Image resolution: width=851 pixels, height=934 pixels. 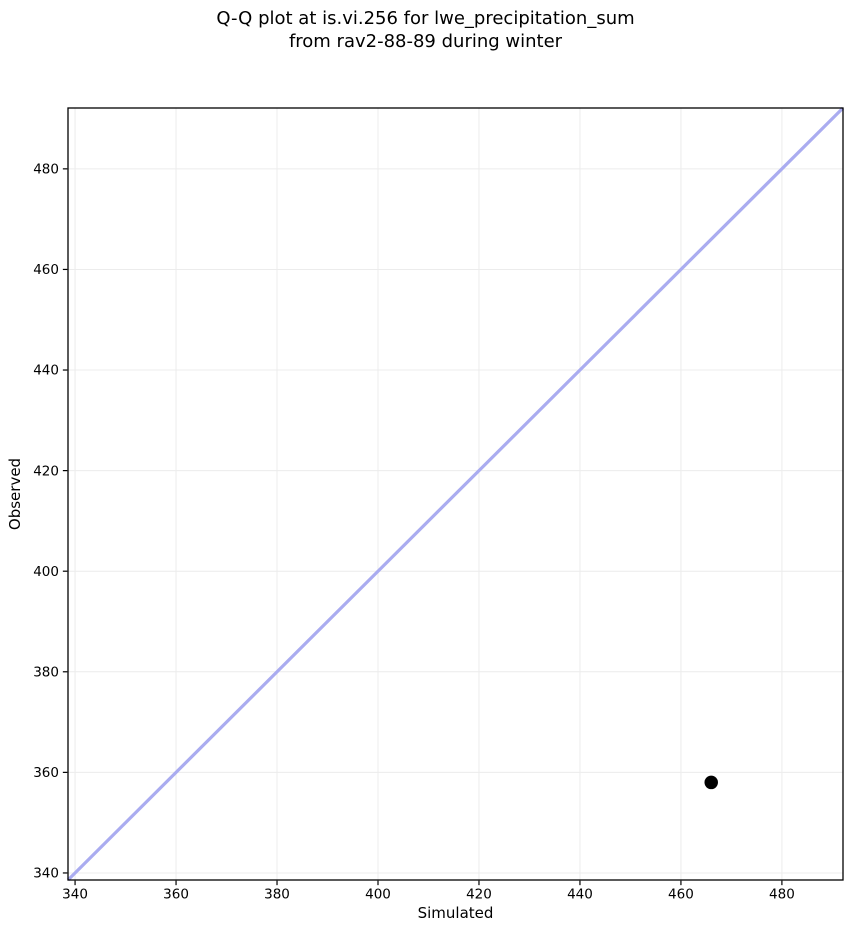 I want to click on x-tick-label: 400, so click(x=378, y=895).